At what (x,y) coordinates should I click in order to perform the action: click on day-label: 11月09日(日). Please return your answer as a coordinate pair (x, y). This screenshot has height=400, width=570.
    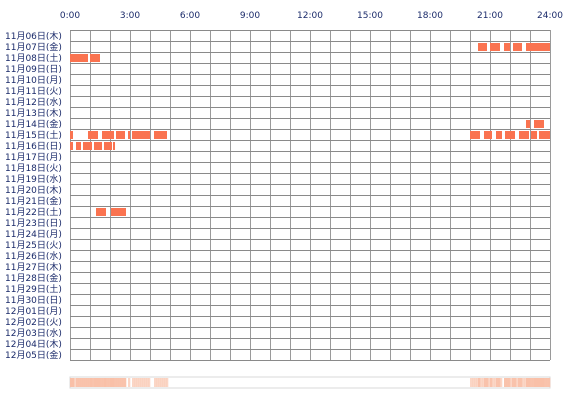
    Looking at the image, I should click on (33, 69).